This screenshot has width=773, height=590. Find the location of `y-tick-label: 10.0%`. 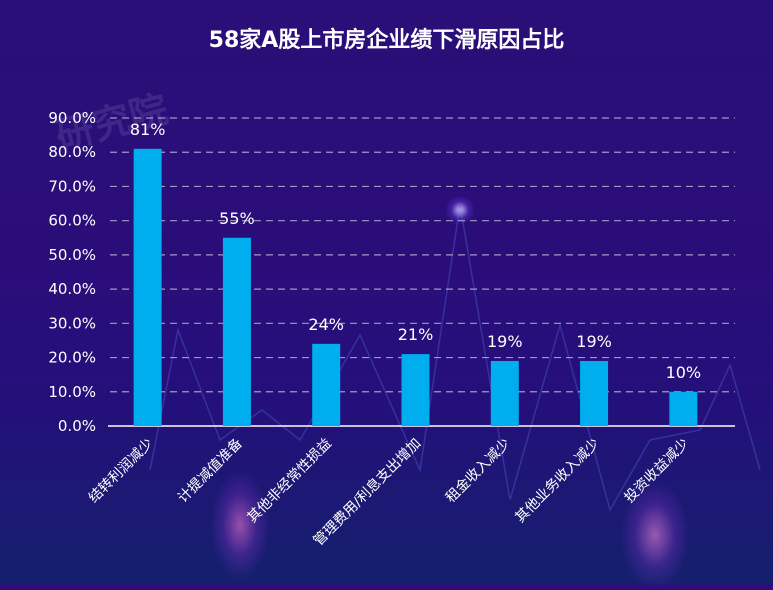

y-tick-label: 10.0% is located at coordinates (72, 392).